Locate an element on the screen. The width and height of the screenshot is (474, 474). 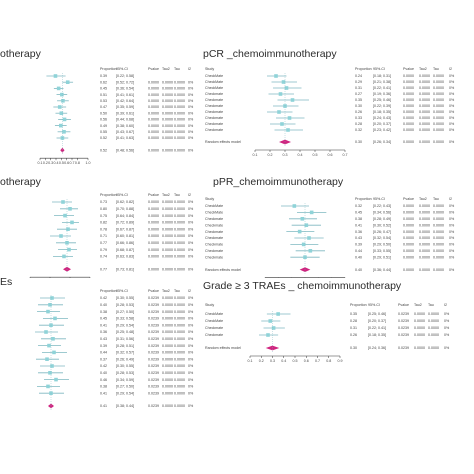
row-value: 0.30 is located at coordinates (358, 106).